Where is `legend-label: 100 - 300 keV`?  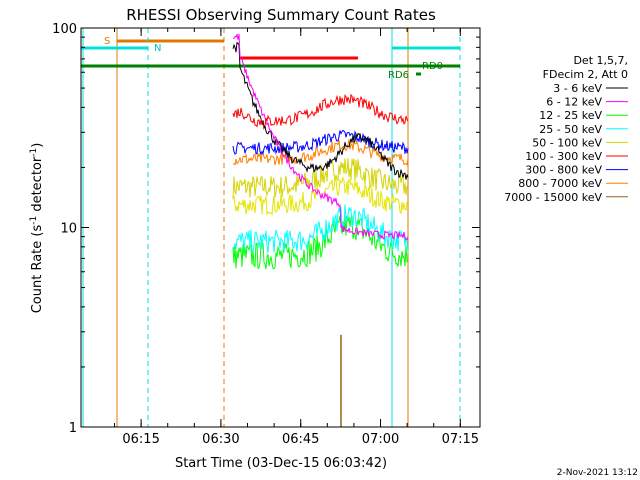
legend-label: 100 - 300 keV is located at coordinates (563, 156).